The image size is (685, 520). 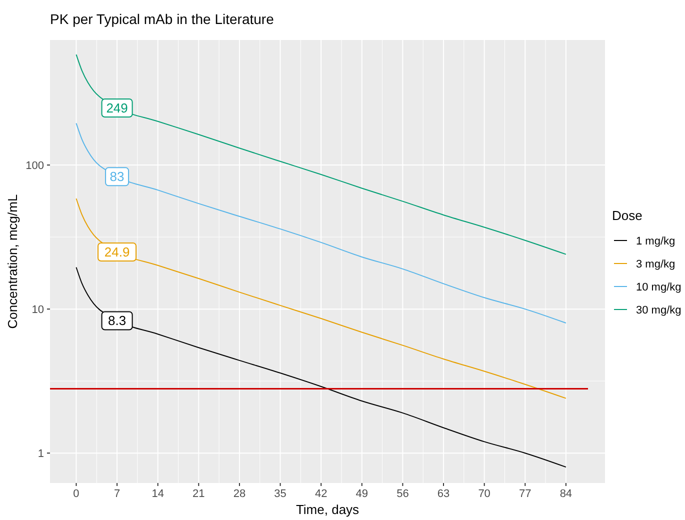 What do you see at coordinates (38, 310) in the screenshot?
I see `y-tick-label: 10` at bounding box center [38, 310].